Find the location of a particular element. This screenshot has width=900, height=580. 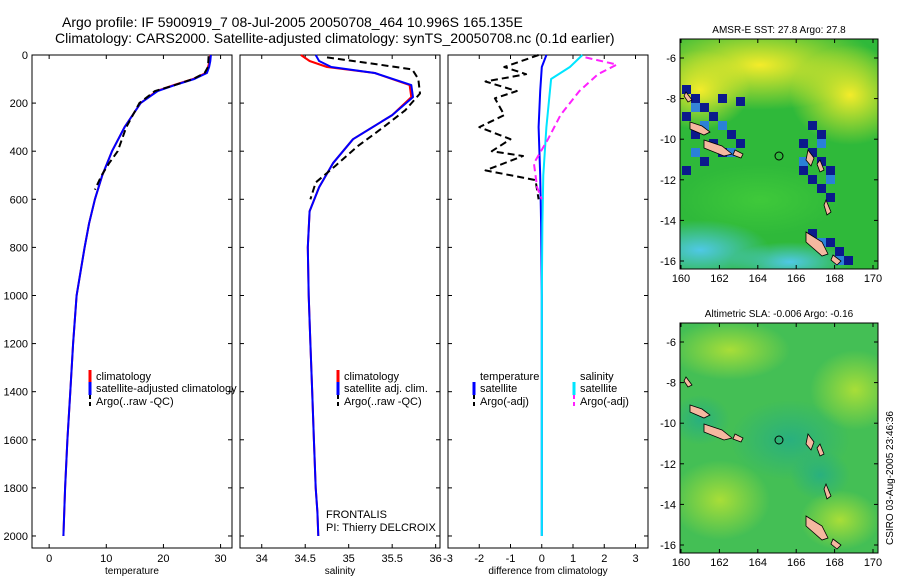

legend-satellite-label: satellite adj. clim. is located at coordinates (386, 389).